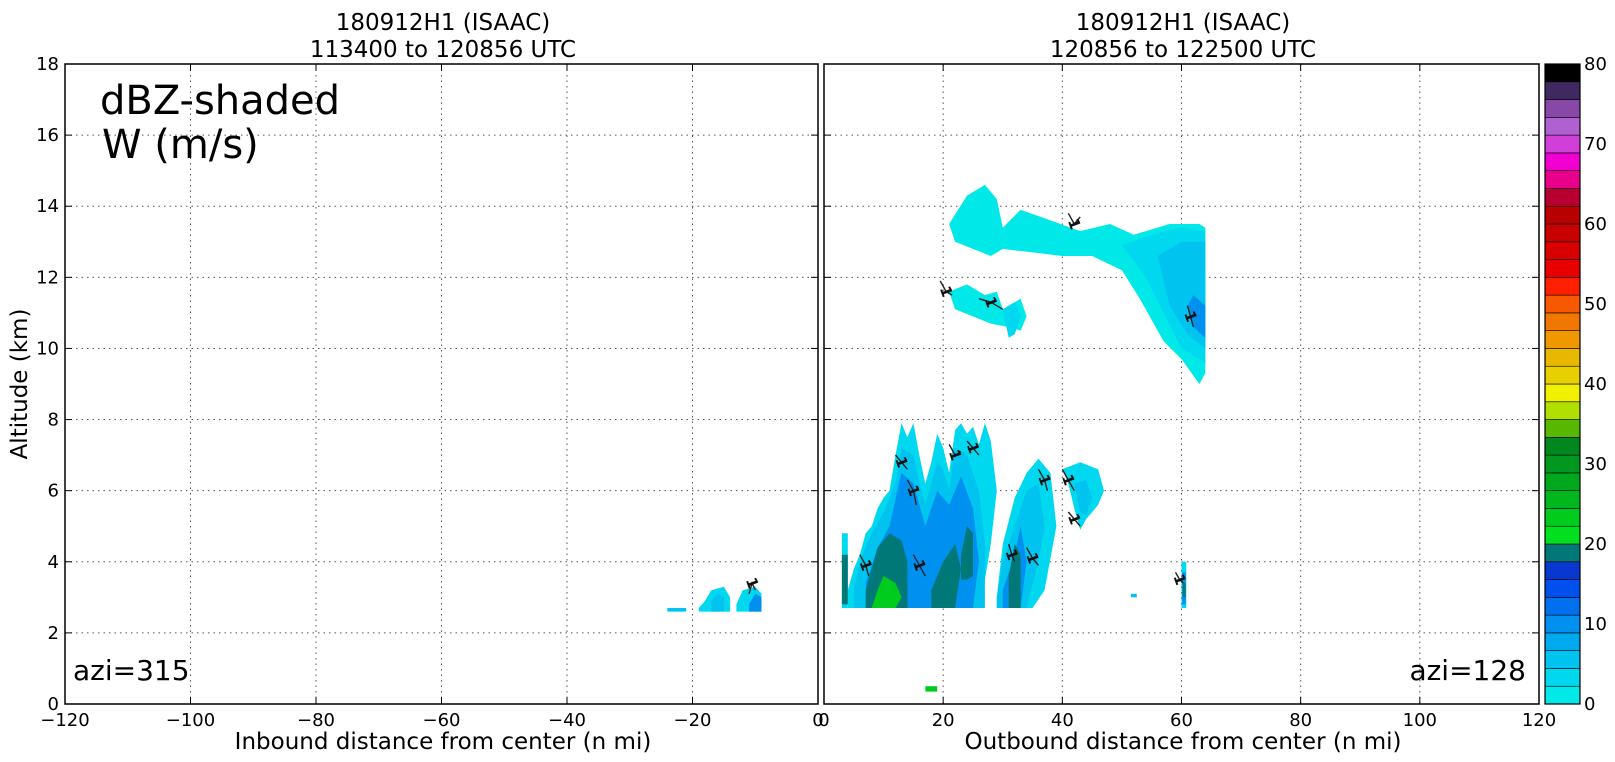  I want to click on left-x-tick-label: −80, so click(316, 720).